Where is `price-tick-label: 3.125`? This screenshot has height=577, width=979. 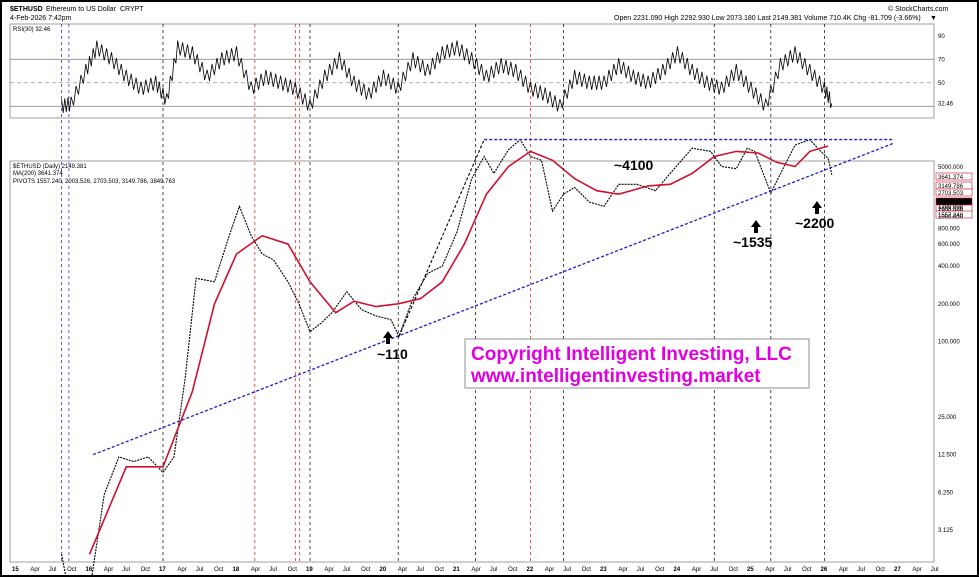 price-tick-label: 3.125 is located at coordinates (946, 531).